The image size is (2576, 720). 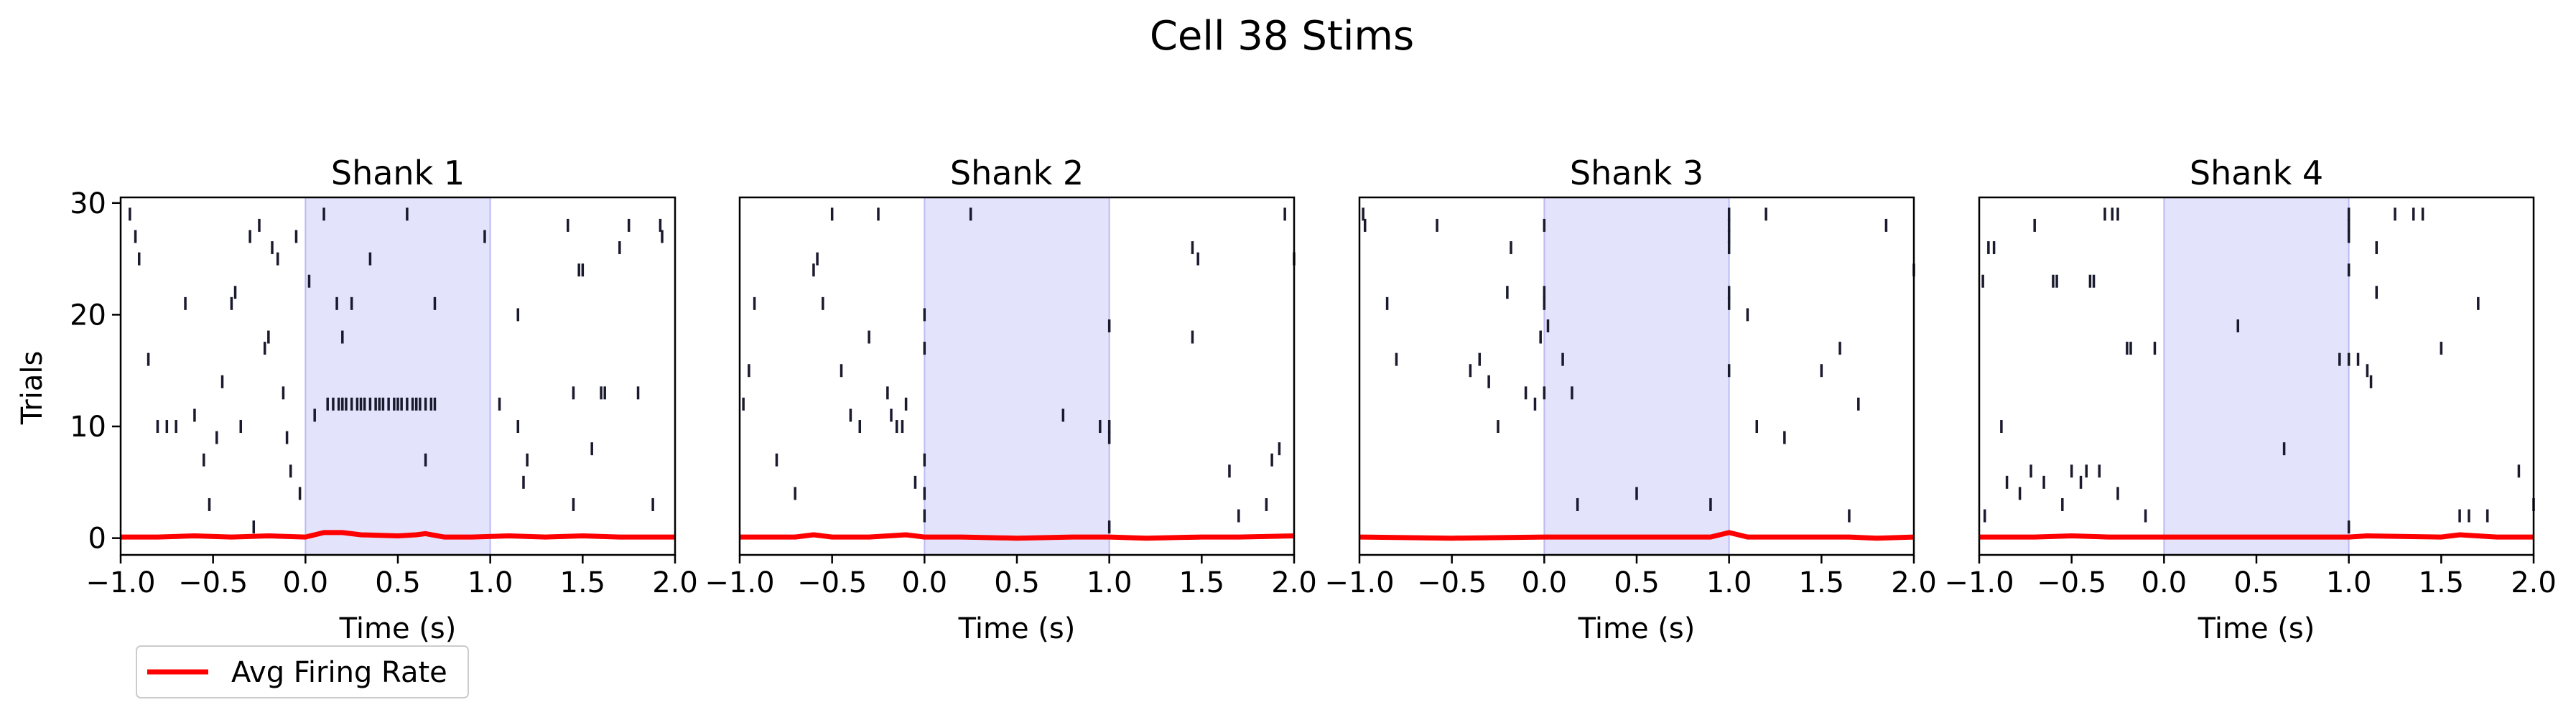 I want to click on panel-title: Shank 2, so click(x=1017, y=173).